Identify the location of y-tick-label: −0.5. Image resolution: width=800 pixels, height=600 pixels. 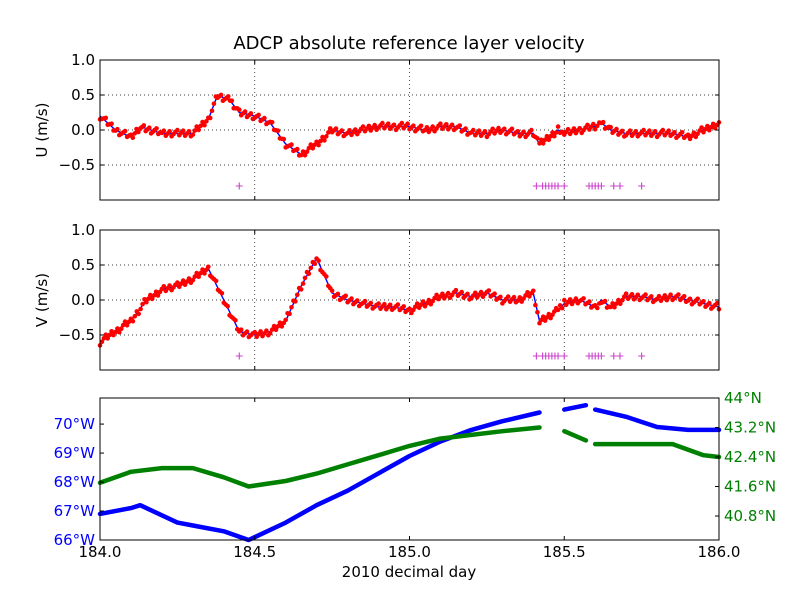
(77, 165).